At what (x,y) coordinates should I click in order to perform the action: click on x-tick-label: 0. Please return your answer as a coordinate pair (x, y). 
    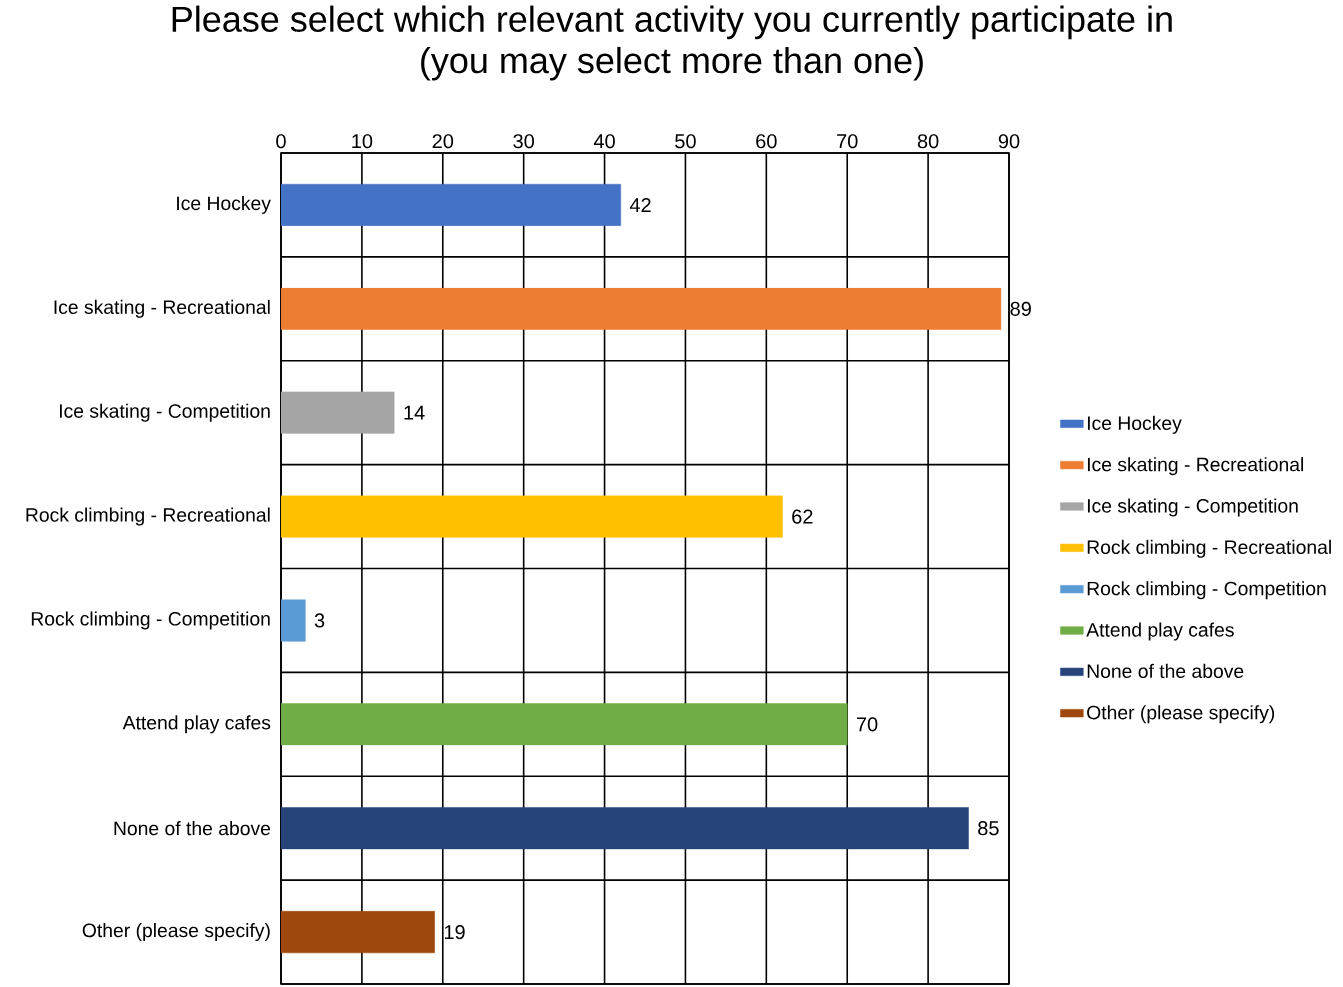
    Looking at the image, I should click on (281, 141).